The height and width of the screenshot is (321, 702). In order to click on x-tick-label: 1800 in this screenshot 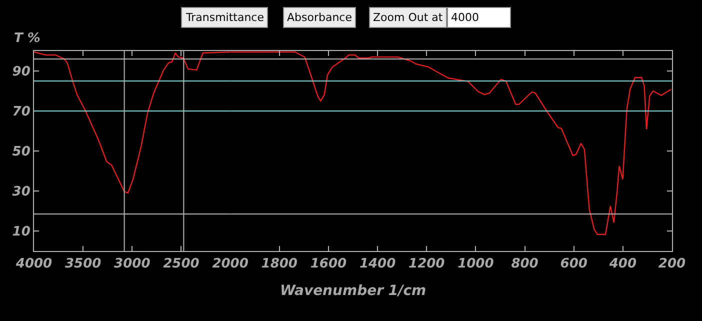, I will do `click(279, 264)`.